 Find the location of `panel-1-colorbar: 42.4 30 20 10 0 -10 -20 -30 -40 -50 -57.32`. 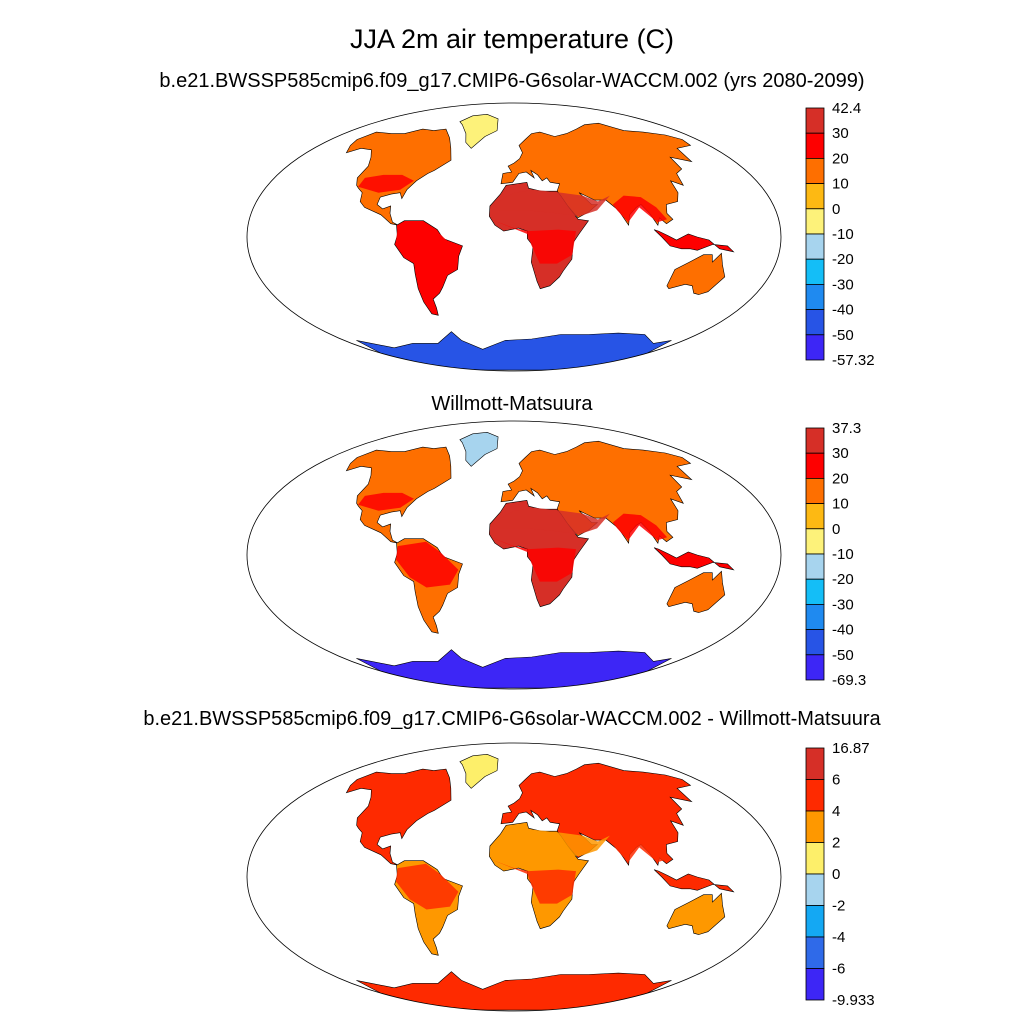

panel-1-colorbar: 42.4 30 20 10 0 -10 -20 -30 -40 -50 -57.32 is located at coordinates (840, 234).